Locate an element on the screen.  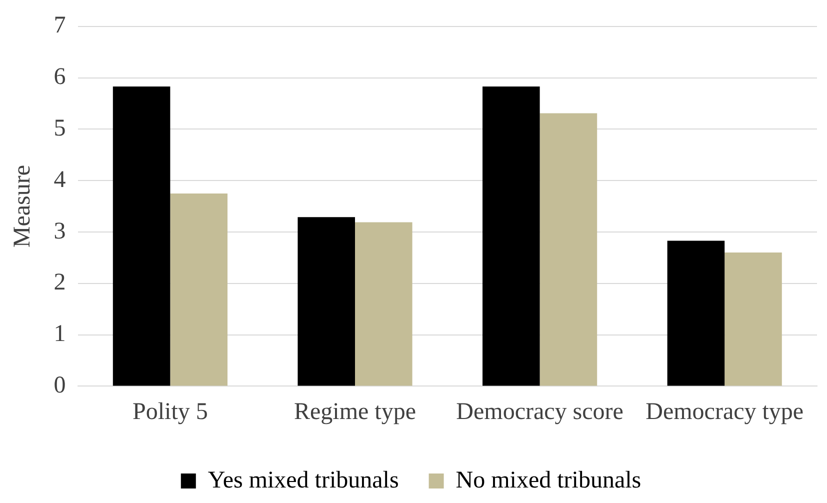
y-tick-label: 1 is located at coordinates (60, 334).